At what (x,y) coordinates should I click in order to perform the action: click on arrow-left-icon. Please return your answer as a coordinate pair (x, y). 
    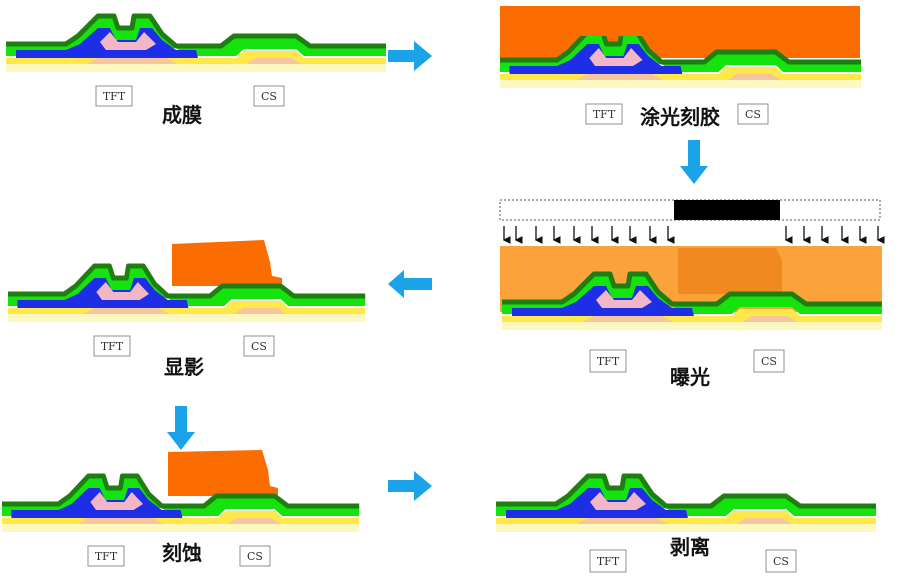
    Looking at the image, I should click on (410, 284).